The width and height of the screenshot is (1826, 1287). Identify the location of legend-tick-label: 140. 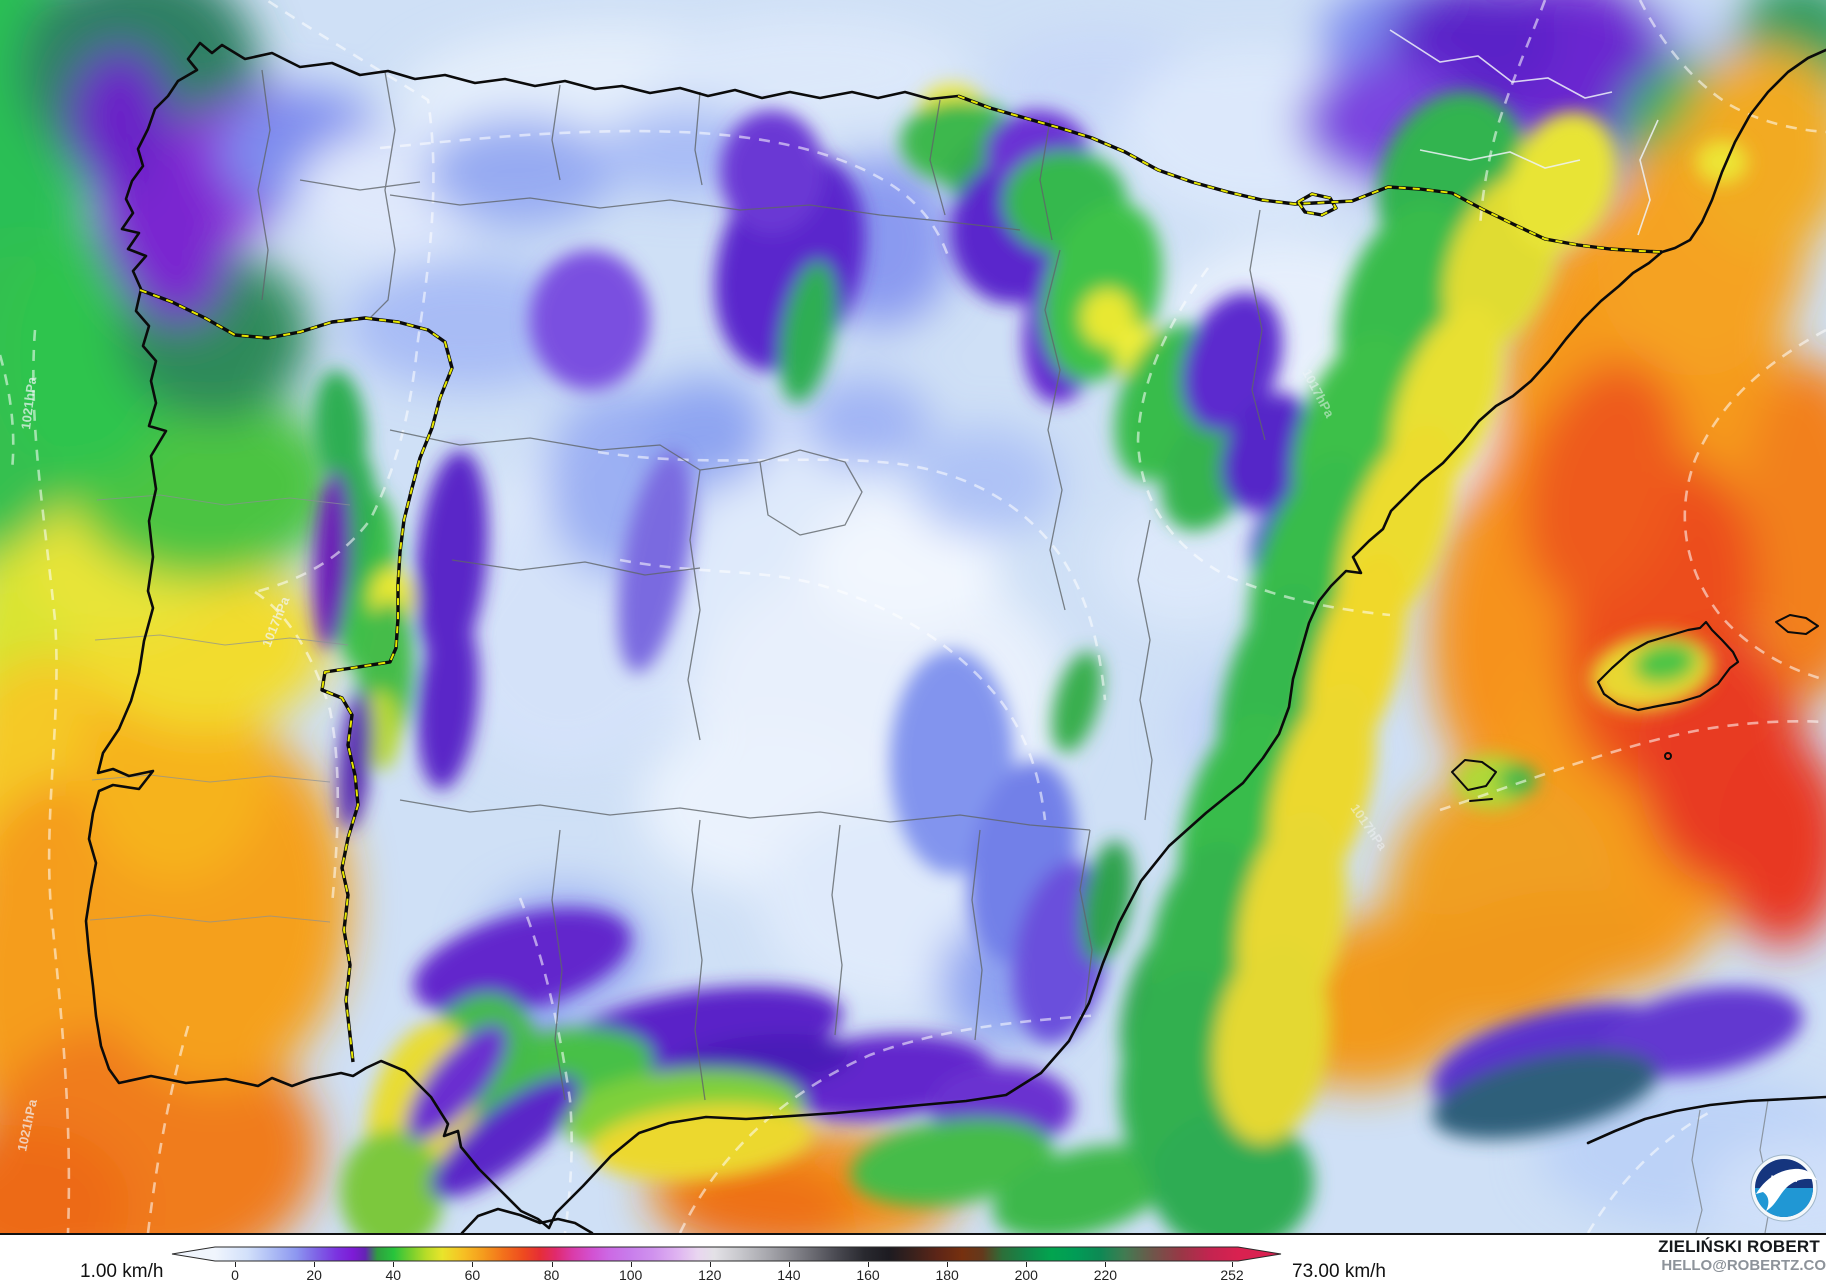
(789, 1275).